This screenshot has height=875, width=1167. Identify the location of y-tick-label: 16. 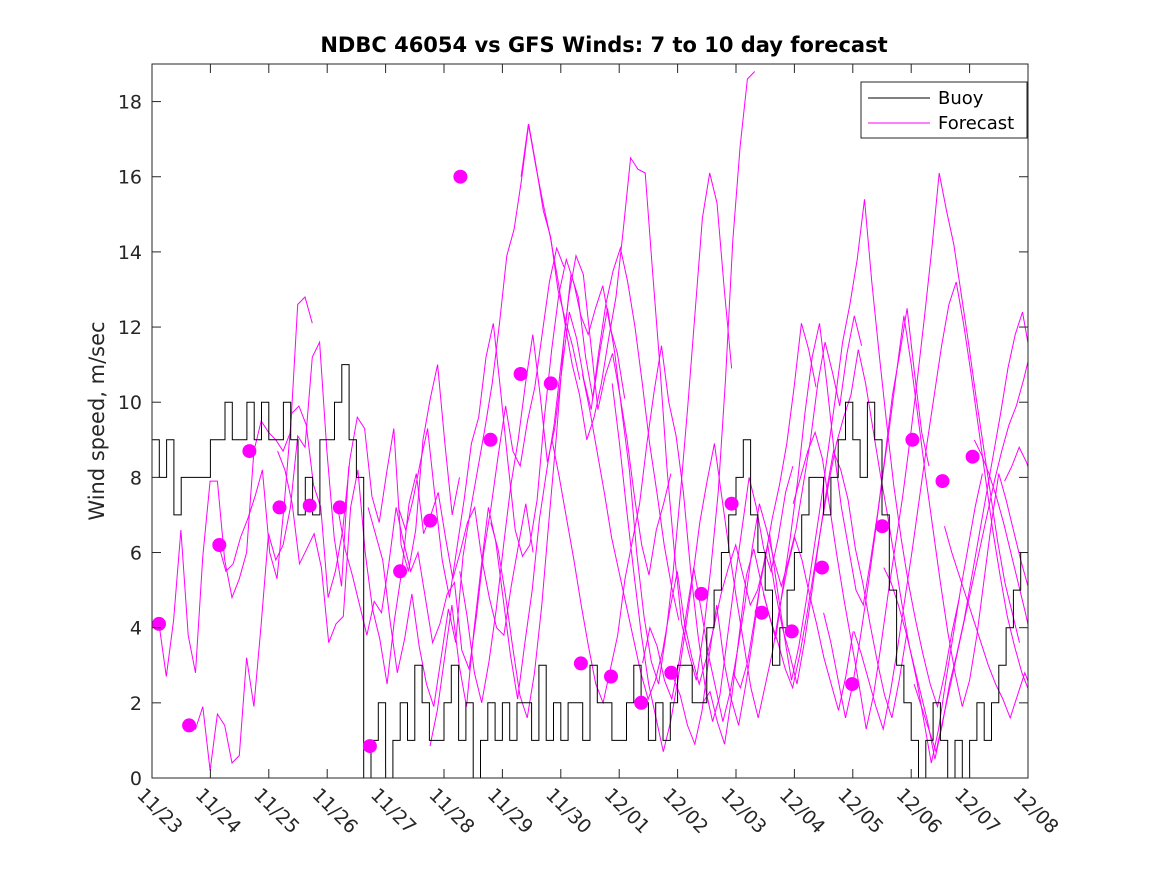
(130, 178).